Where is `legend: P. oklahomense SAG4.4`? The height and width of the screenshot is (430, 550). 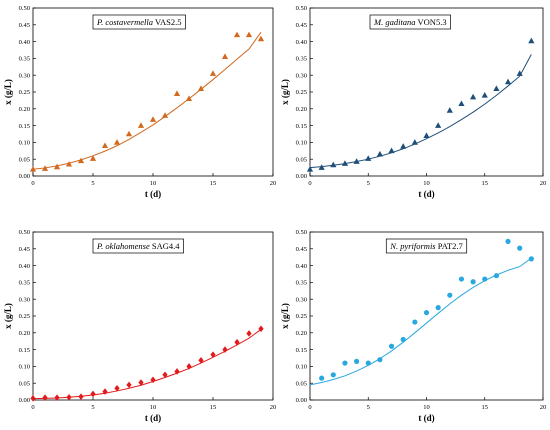
legend: P. oklahomense SAG4.4 is located at coordinates (138, 246).